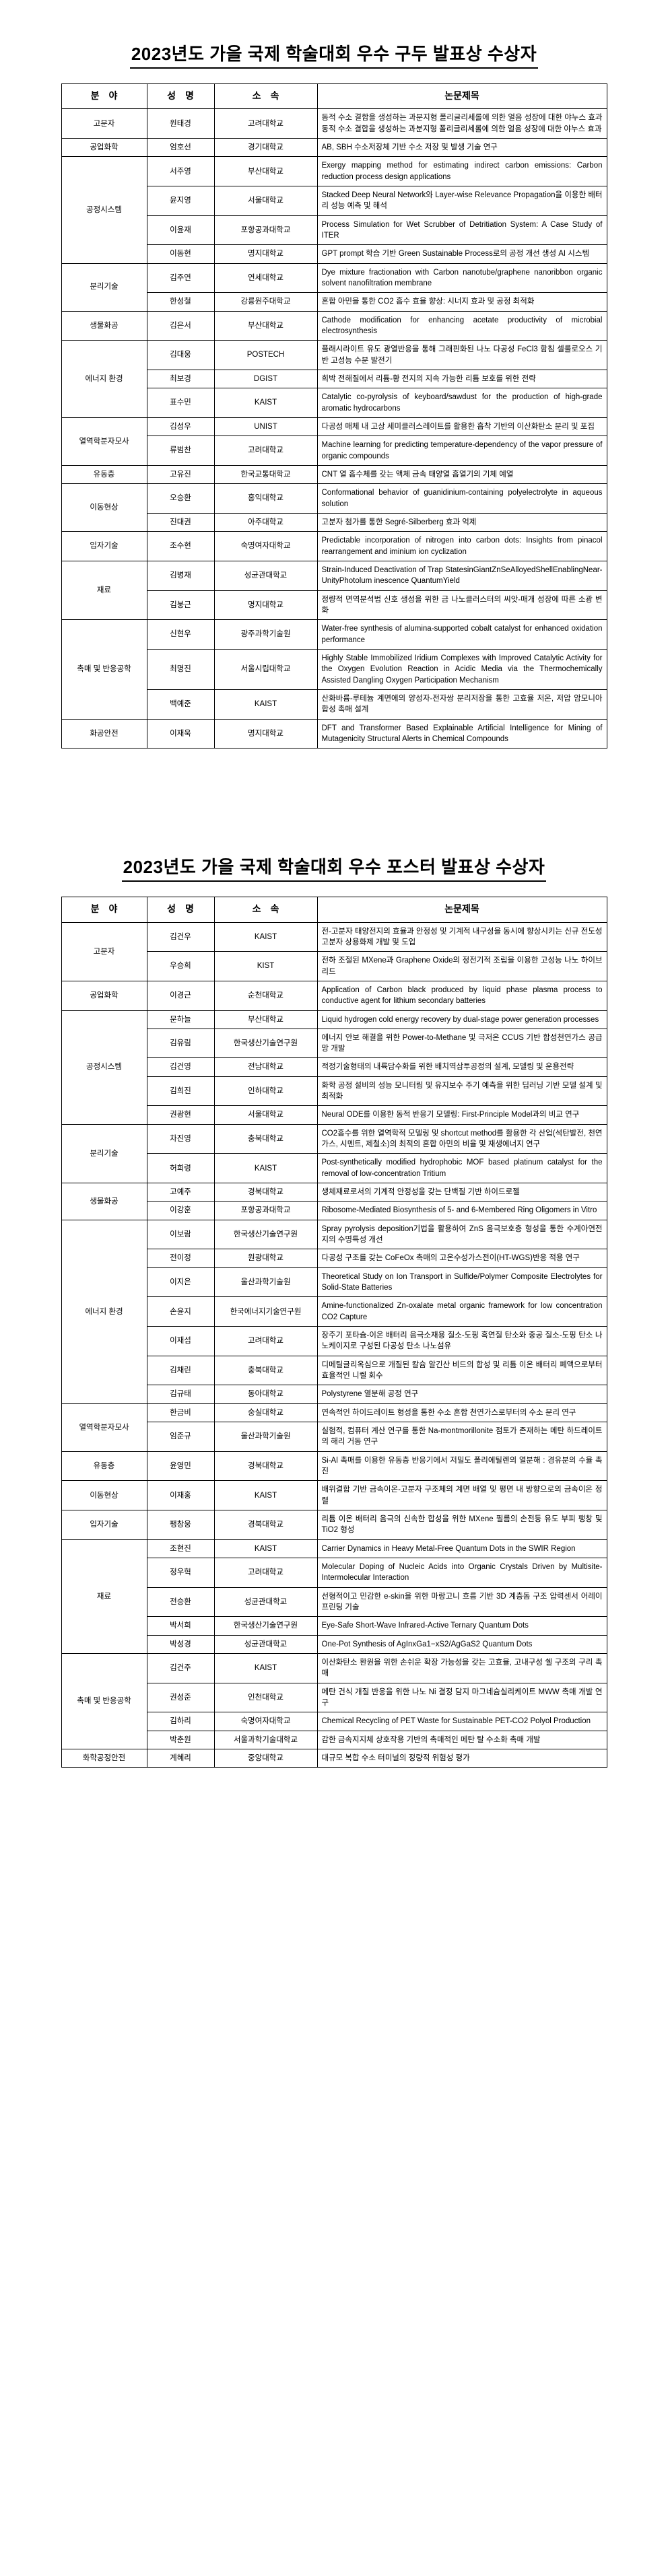 Image resolution: width=668 pixels, height=2576 pixels. Describe the element at coordinates (265, 1282) in the screenshot. I see `cell-affiliation: 울산과학기술원` at that location.